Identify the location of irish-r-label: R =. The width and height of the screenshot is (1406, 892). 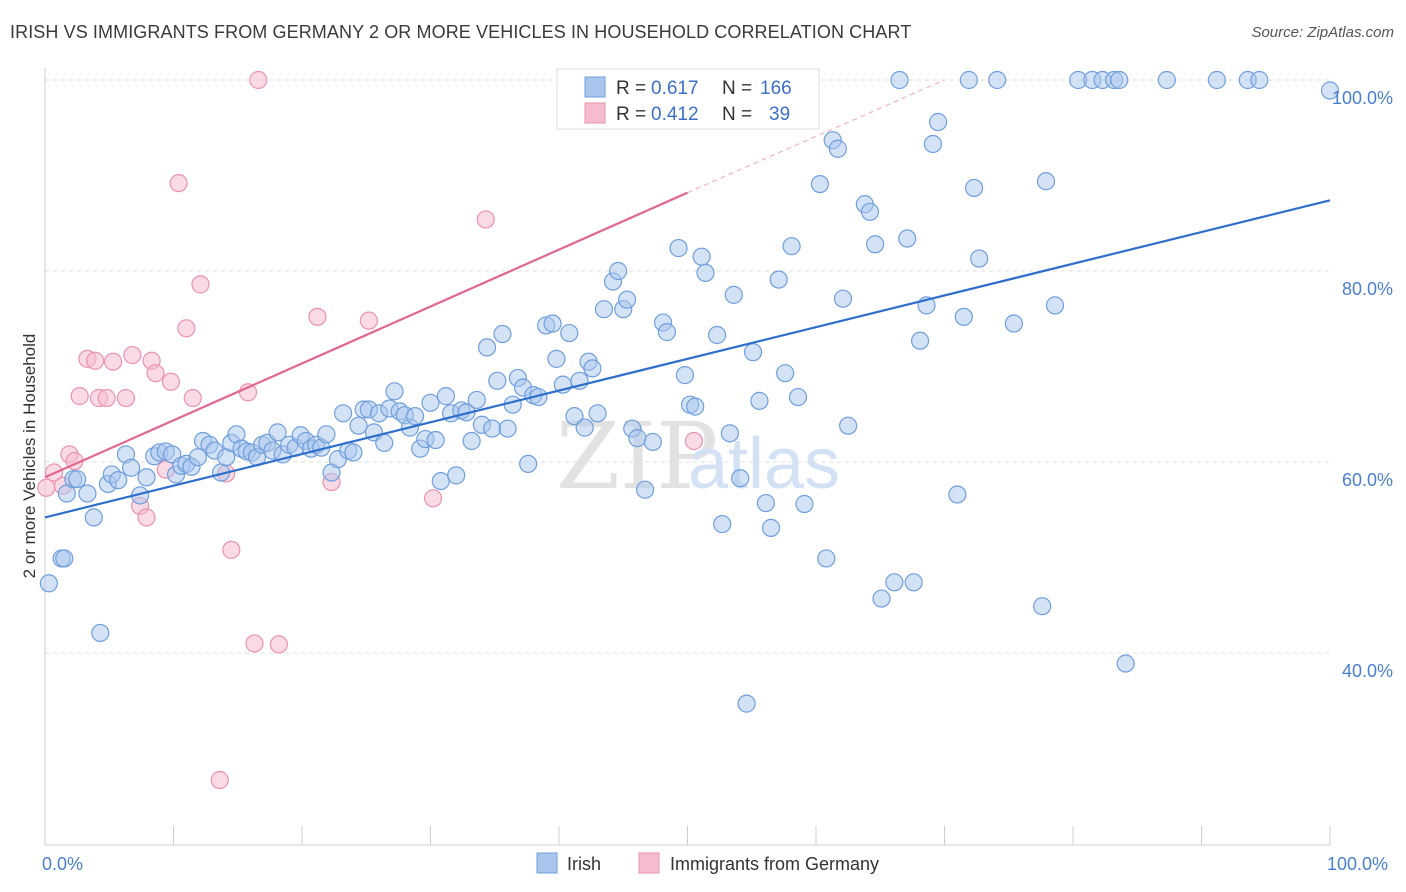
(631, 88).